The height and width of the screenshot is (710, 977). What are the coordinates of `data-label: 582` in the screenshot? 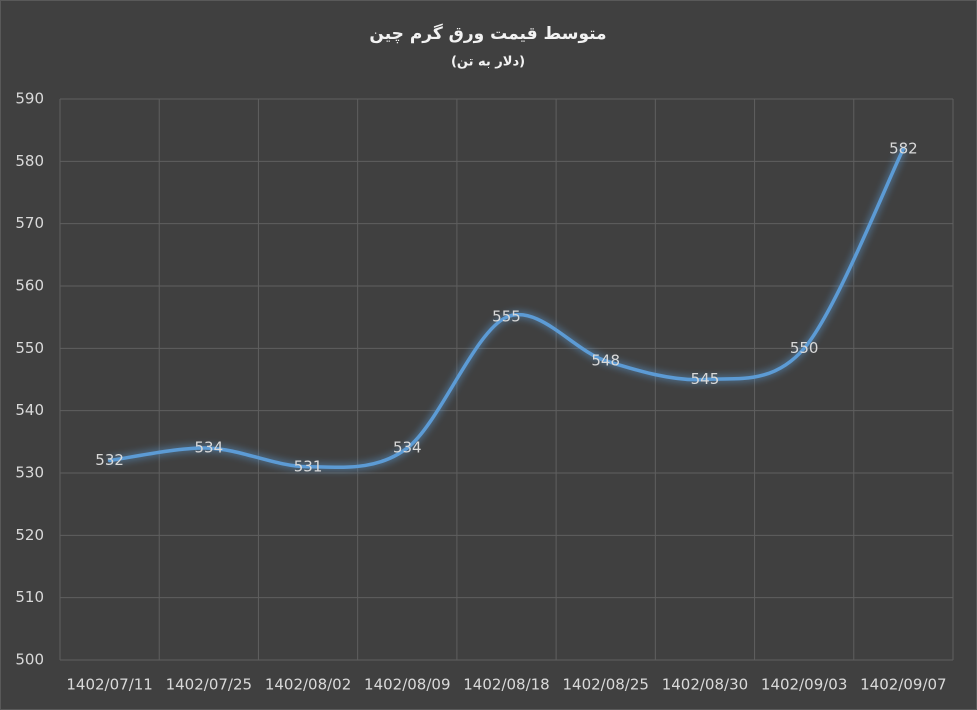 It's located at (903, 148).